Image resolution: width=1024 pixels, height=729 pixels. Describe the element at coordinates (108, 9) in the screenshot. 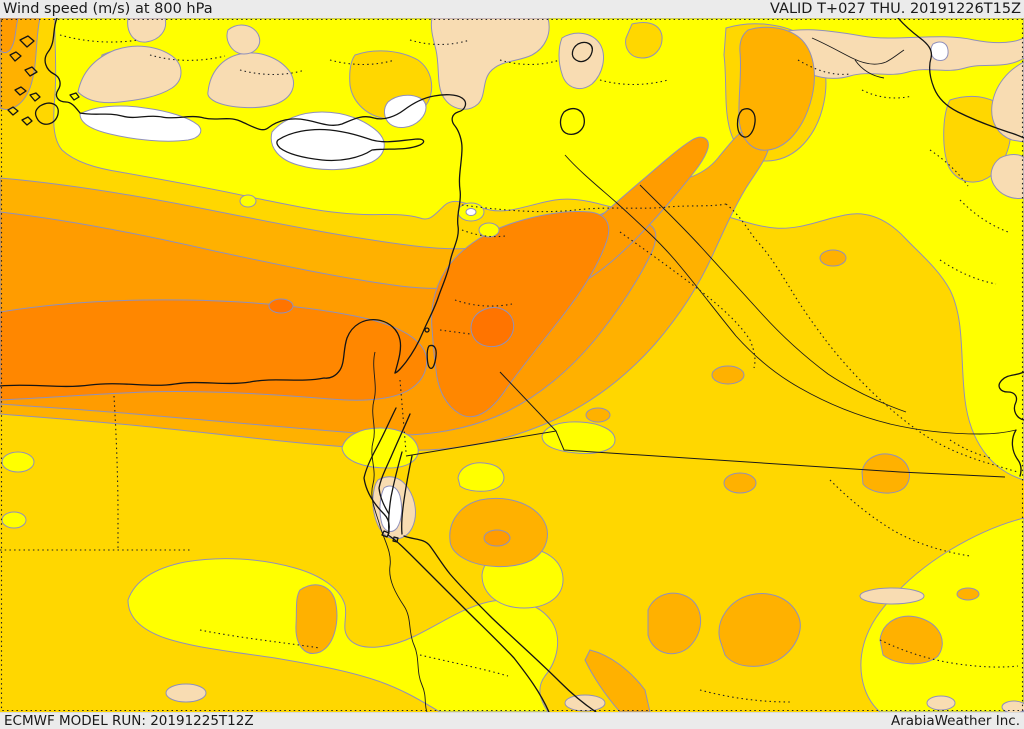

I see `map-title: Wind speed (m/s) at 800 hPa` at that location.